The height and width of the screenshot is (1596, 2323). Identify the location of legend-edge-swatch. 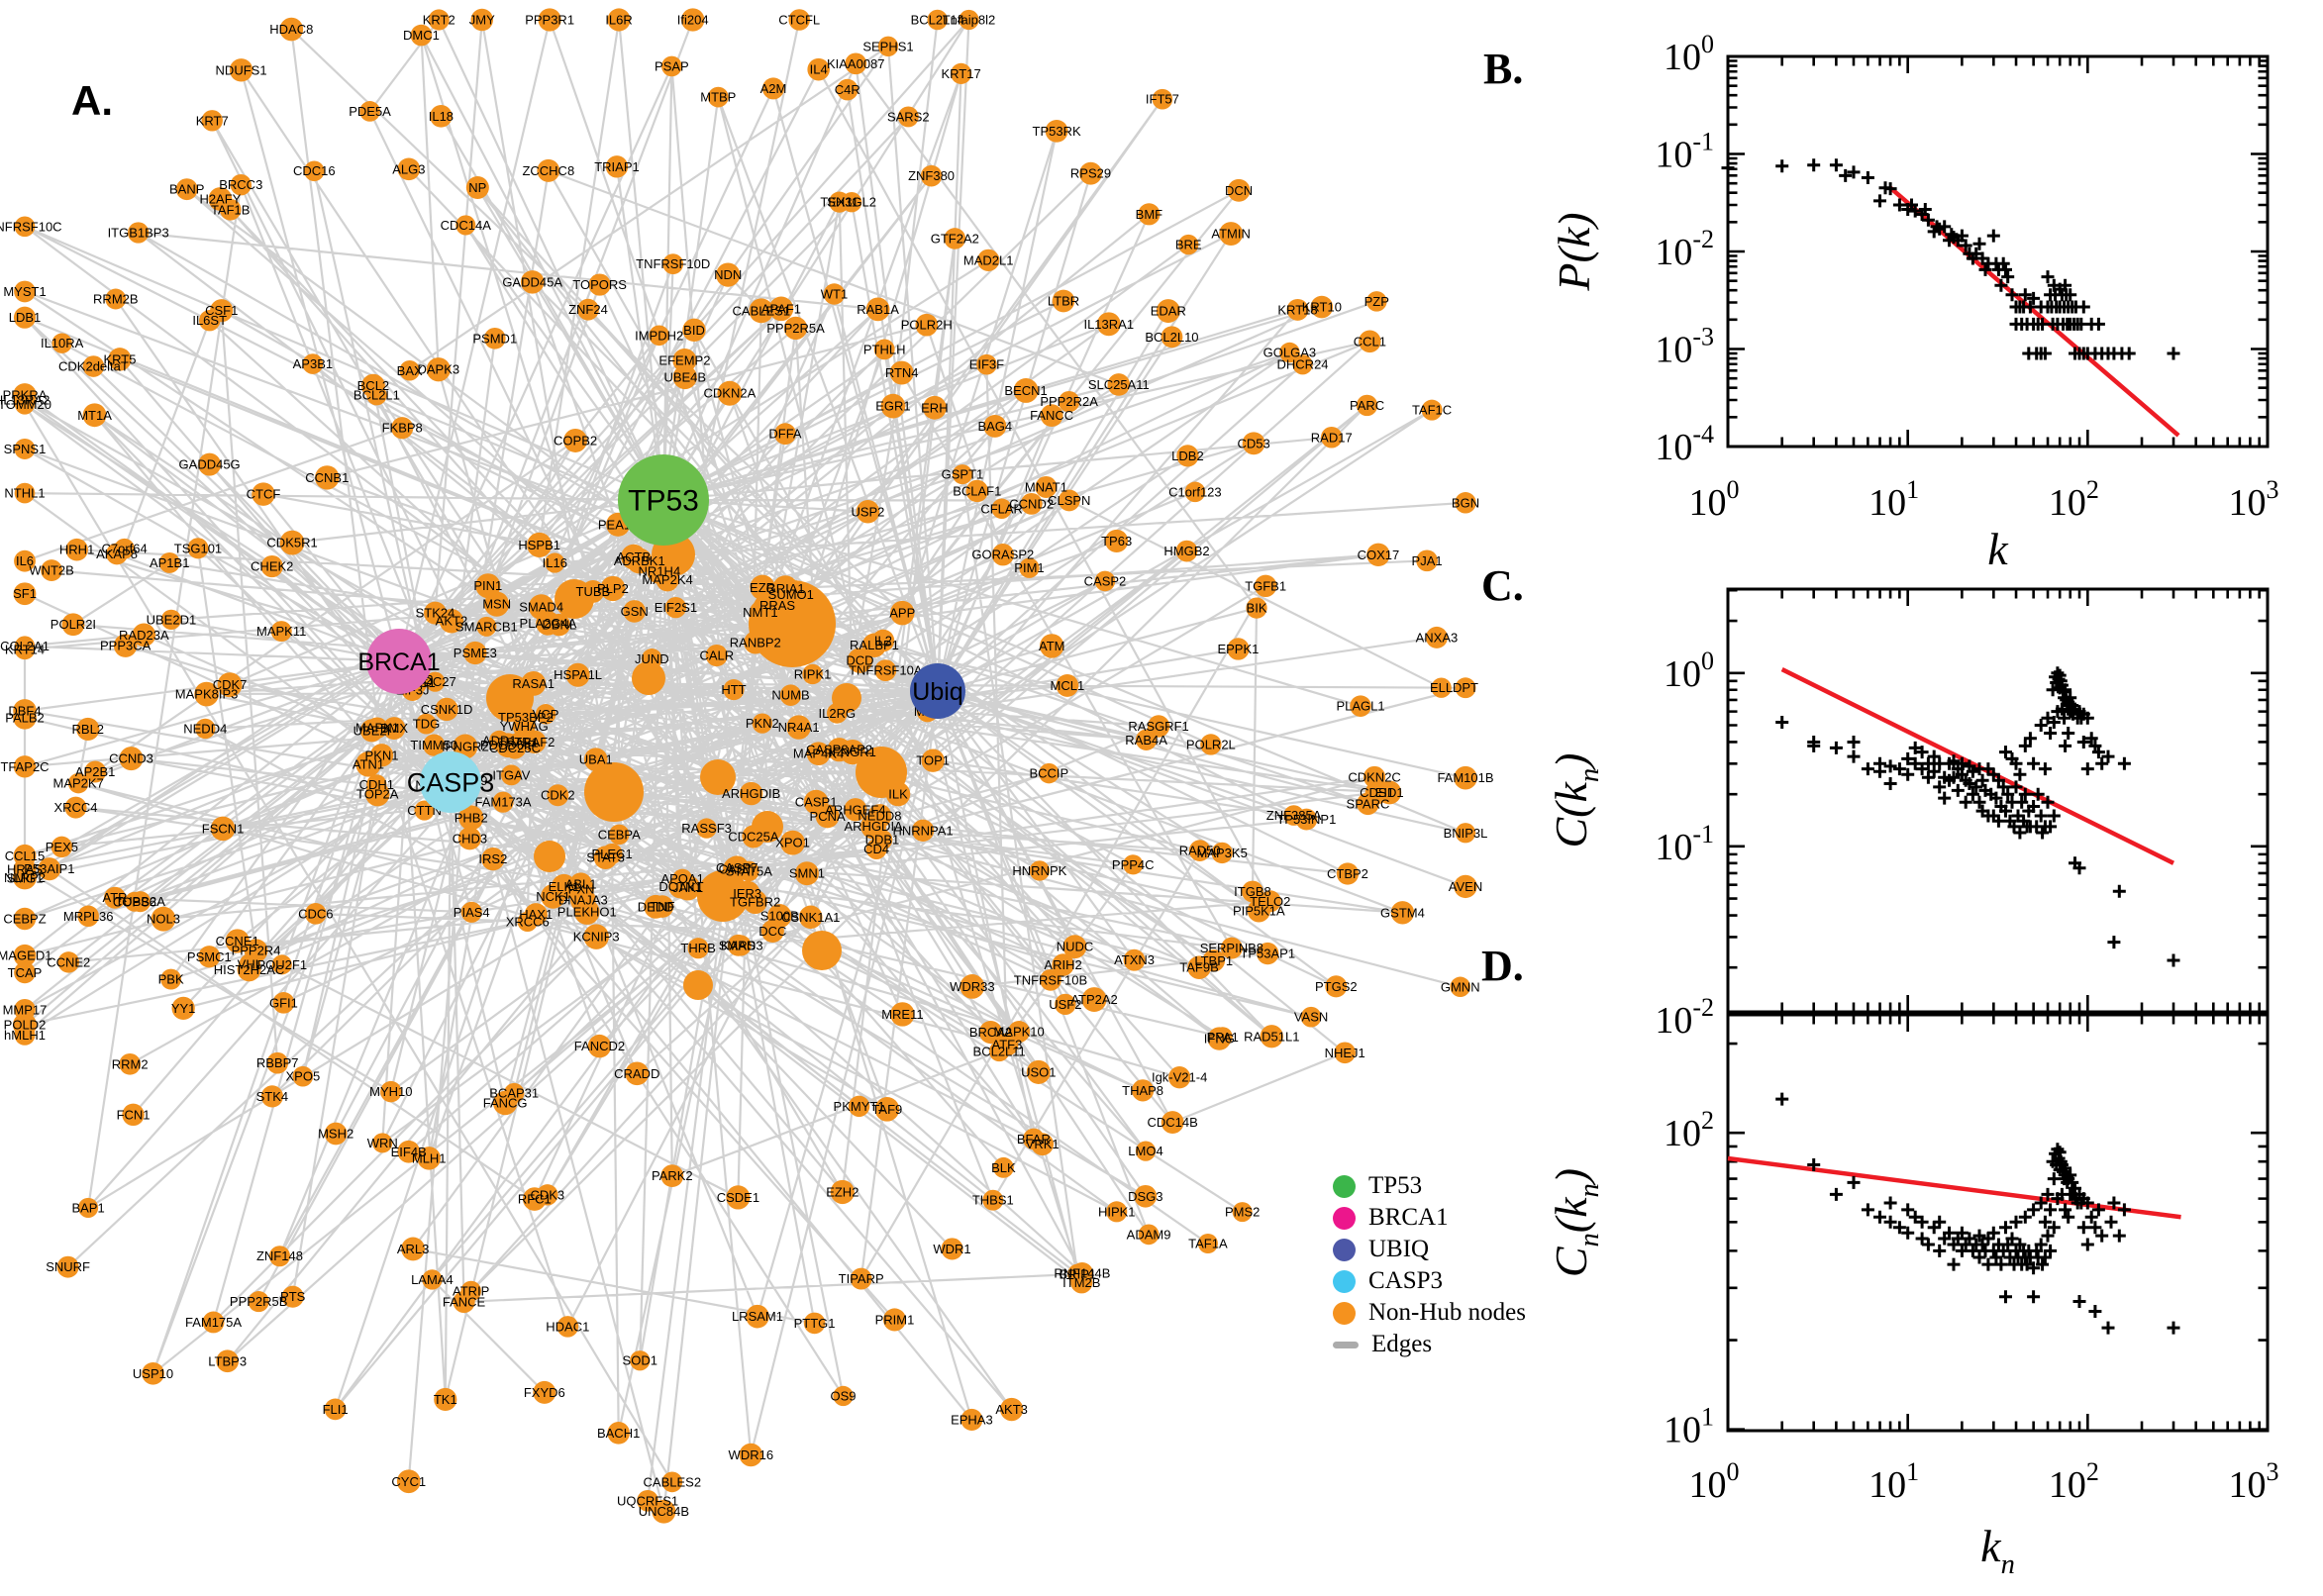
(1346, 1344).